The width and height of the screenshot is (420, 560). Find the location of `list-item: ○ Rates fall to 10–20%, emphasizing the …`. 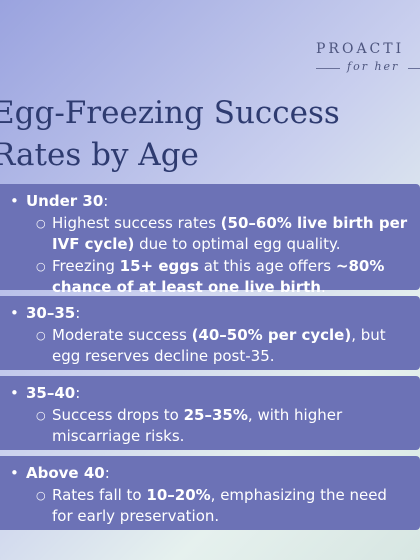

list-item: ○ Rates fall to 10–20%, emphasizing the … is located at coordinates (210, 506).